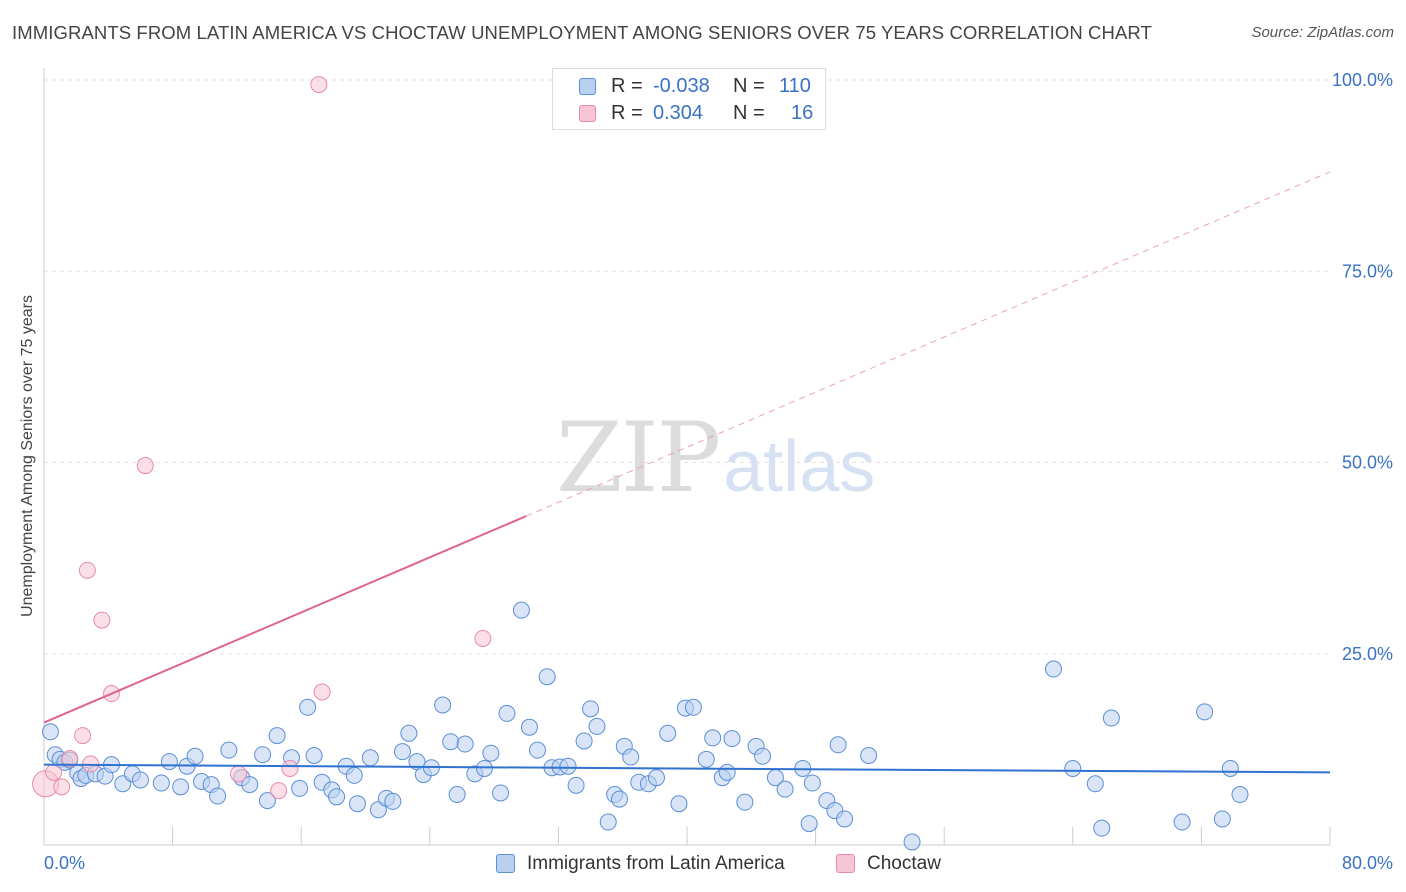 This screenshot has height=892, width=1406. I want to click on trend-line-choctaw, so click(285, 619).